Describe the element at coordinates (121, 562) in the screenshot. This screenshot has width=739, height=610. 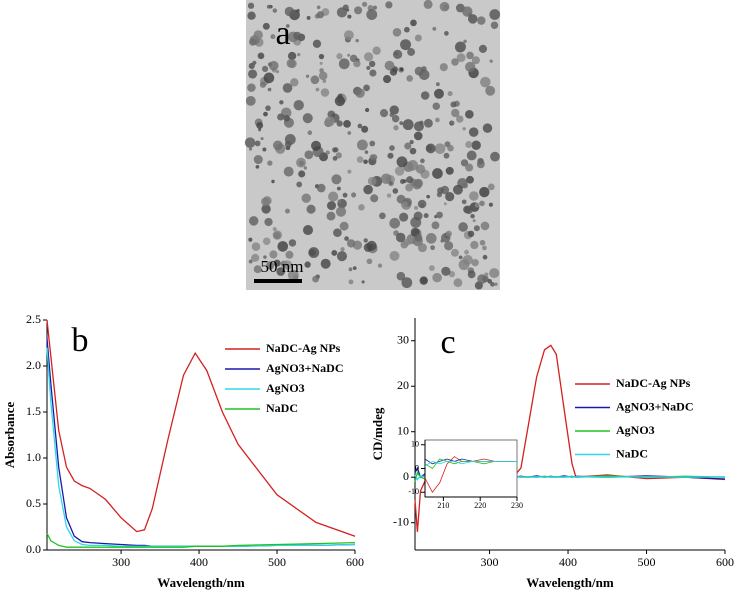
I see `x-tick-label: 300` at that location.